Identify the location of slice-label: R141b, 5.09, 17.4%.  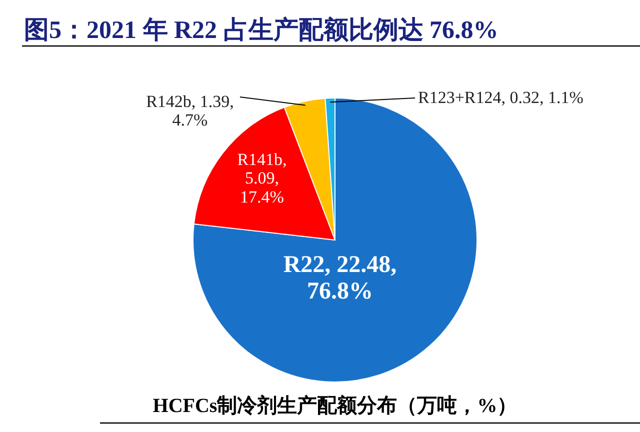
(262, 178).